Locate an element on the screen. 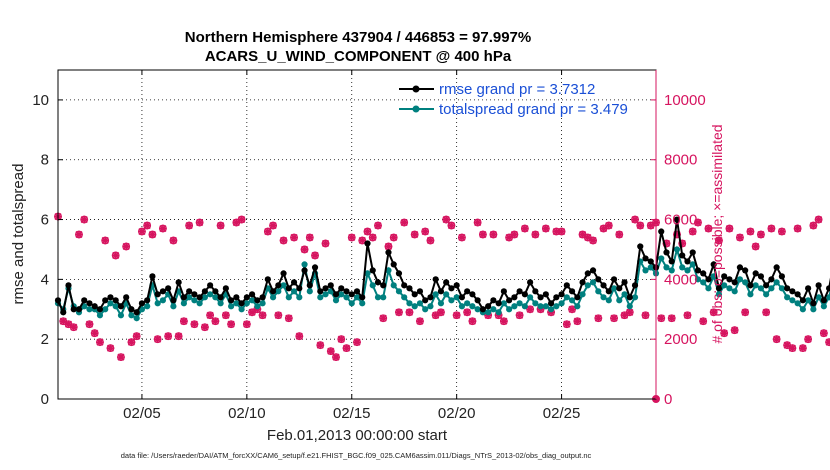 The height and width of the screenshot is (470, 830). y2-tick-label: 2000 is located at coordinates (680, 339).